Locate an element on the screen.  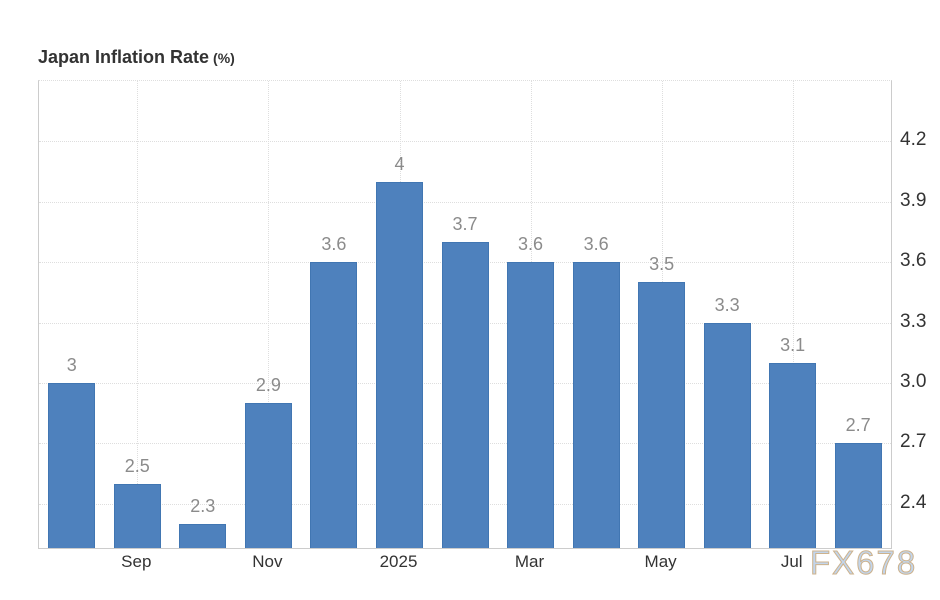
chart-title: Japan Inflation Rate (%) is located at coordinates (136, 57).